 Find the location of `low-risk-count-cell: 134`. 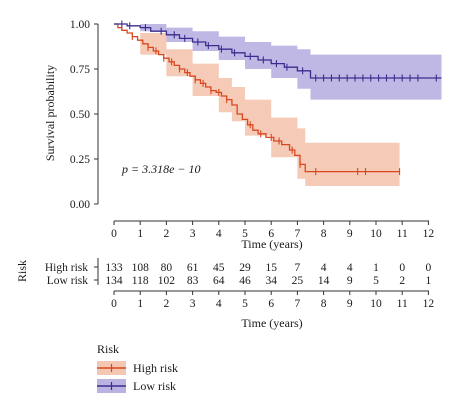

low-risk-count-cell: 134 is located at coordinates (114, 281).